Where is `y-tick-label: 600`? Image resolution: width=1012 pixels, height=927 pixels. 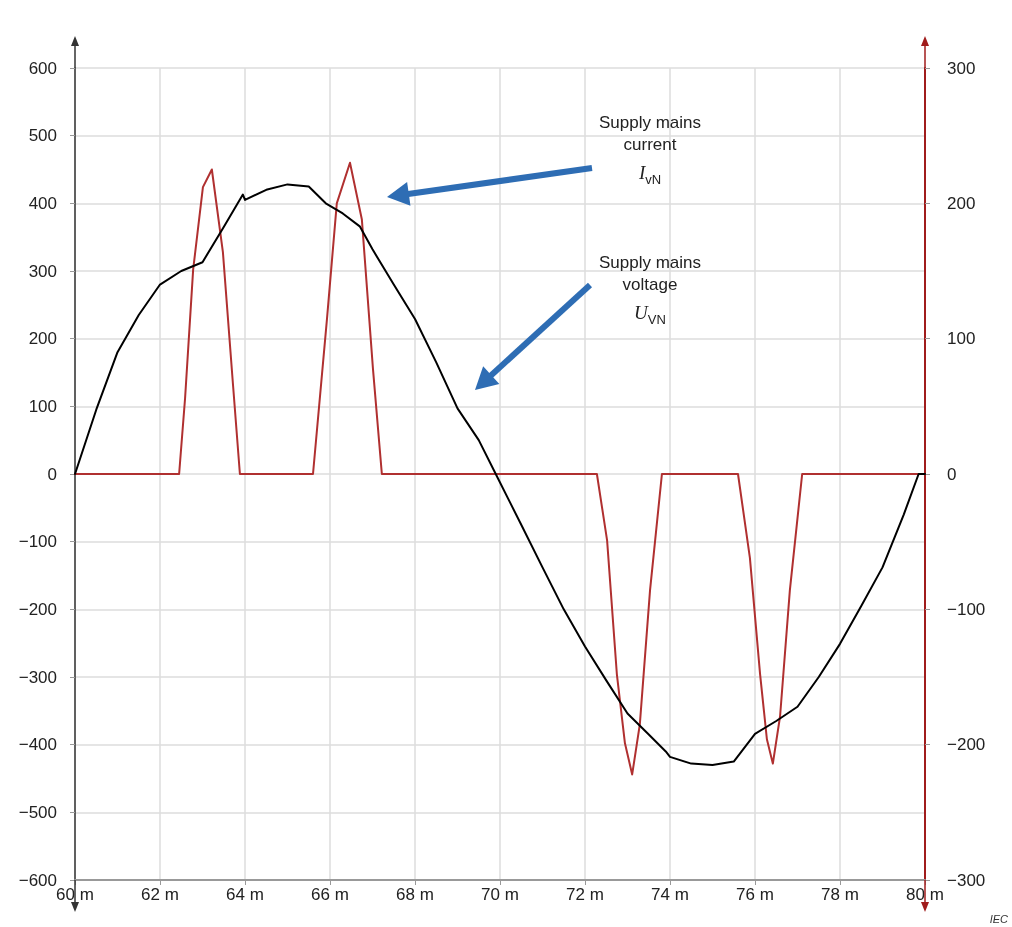 y-tick-label: 600 is located at coordinates (42, 68).